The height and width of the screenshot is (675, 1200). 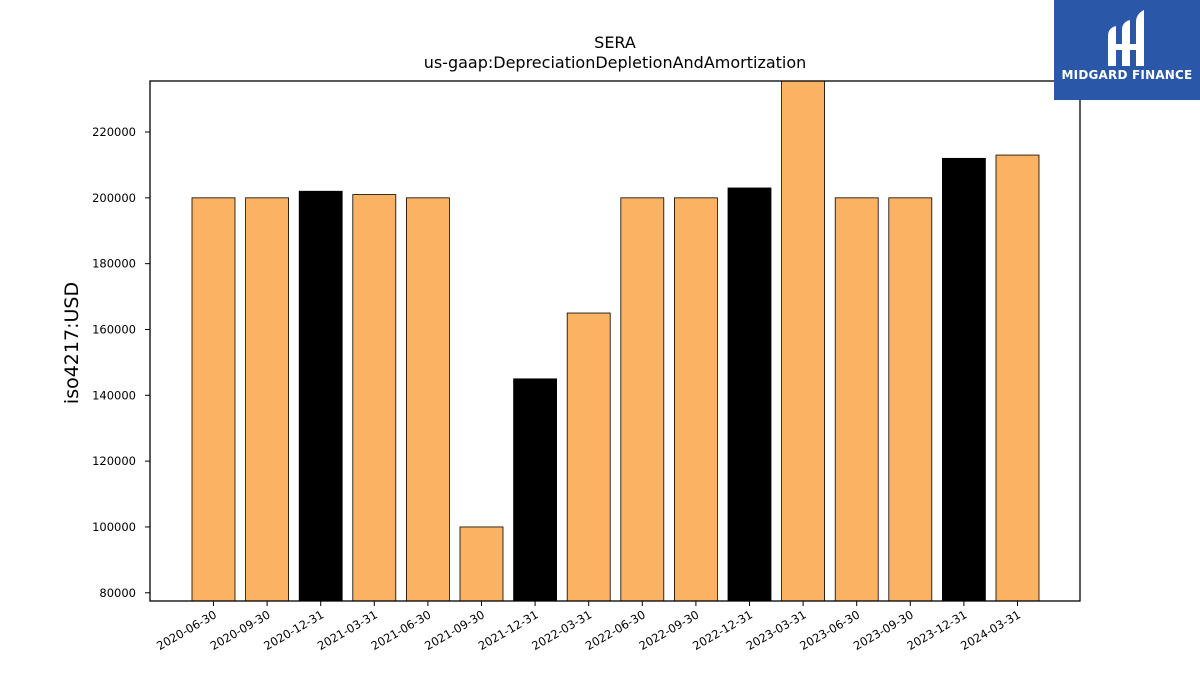 I want to click on brand-logo: MIDGARD FINANCE, so click(x=1127, y=50).